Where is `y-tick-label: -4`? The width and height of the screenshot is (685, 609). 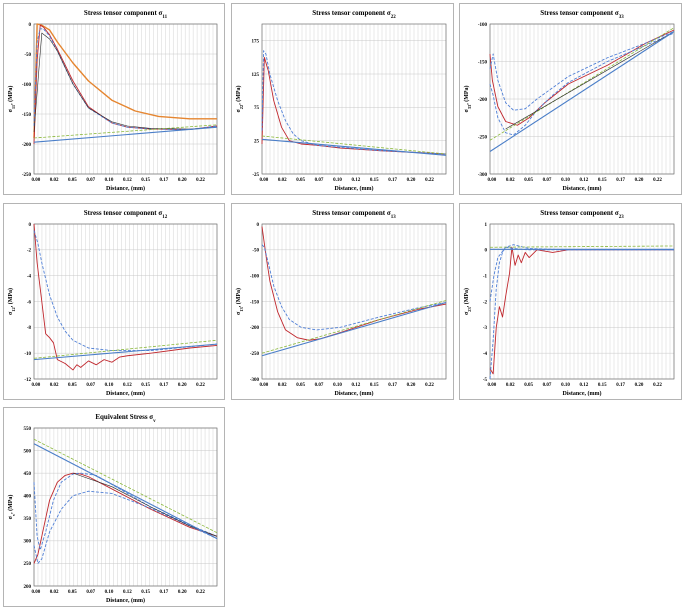
y-tick-label: -4 is located at coordinates (29, 276).